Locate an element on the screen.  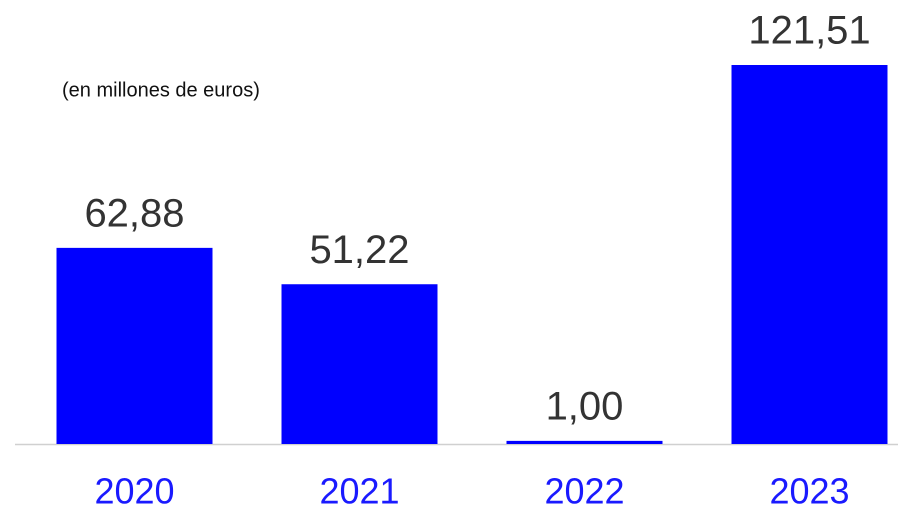
chart-subtitle: (en millones de euros) is located at coordinates (161, 90).